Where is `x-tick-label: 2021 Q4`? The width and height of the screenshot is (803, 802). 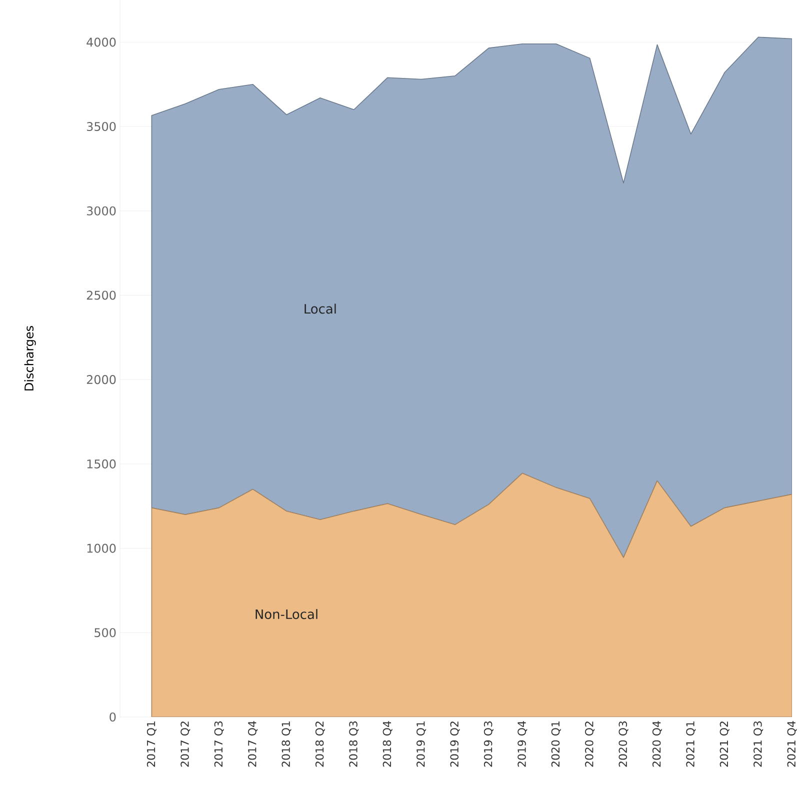
x-tick-label: 2021 Q4 is located at coordinates (792, 744).